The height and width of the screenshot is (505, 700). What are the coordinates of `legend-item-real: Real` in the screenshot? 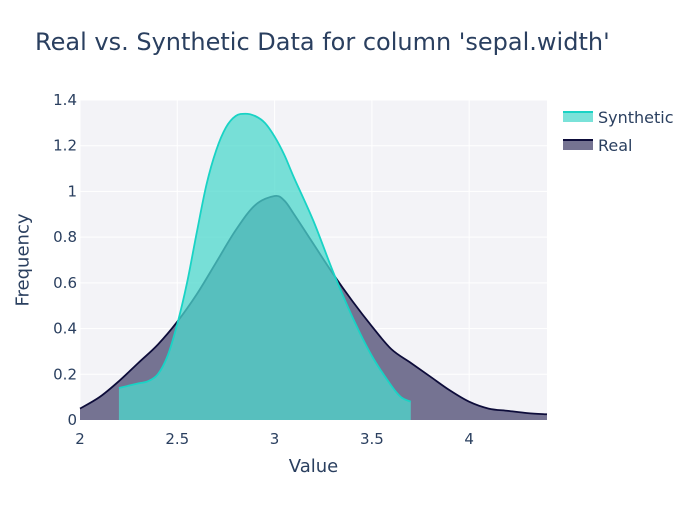 It's located at (598, 145).